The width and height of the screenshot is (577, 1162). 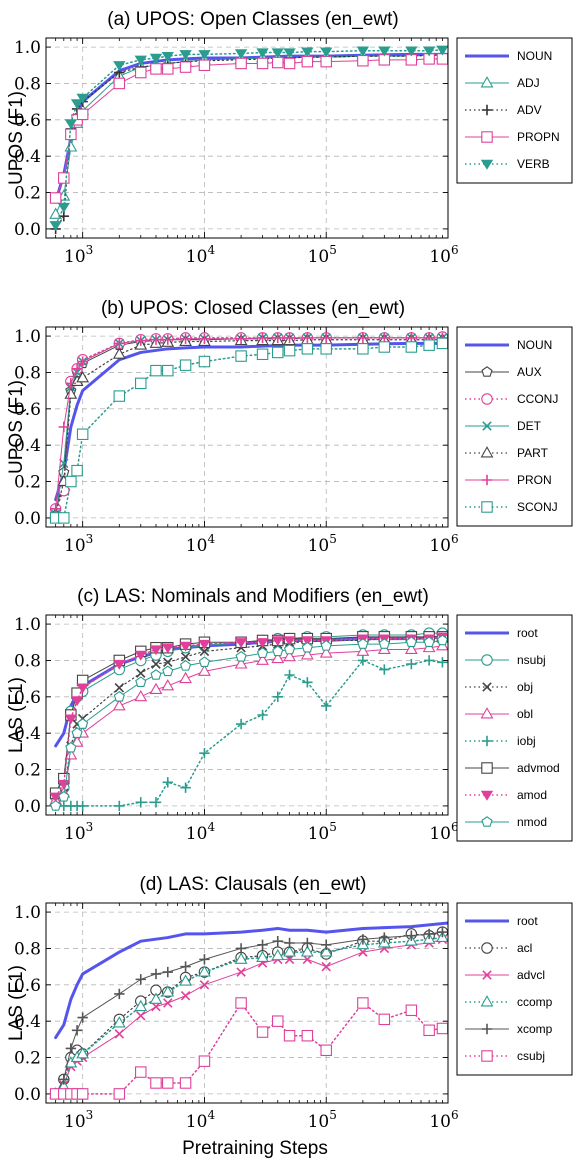 I want to click on series-PRON, so click(x=249, y=423).